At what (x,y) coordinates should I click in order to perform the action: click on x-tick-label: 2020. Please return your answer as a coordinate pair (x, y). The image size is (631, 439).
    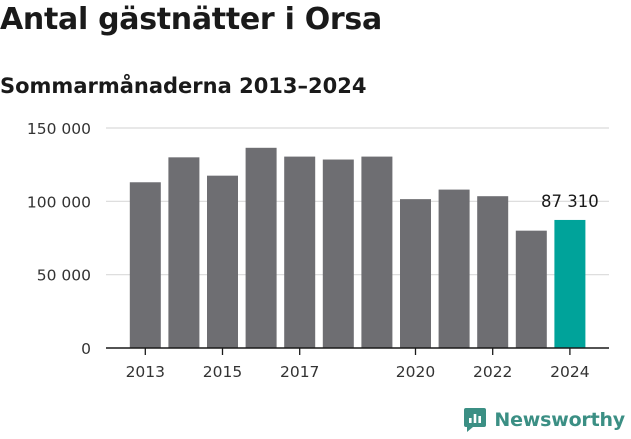
    Looking at the image, I should click on (415, 372).